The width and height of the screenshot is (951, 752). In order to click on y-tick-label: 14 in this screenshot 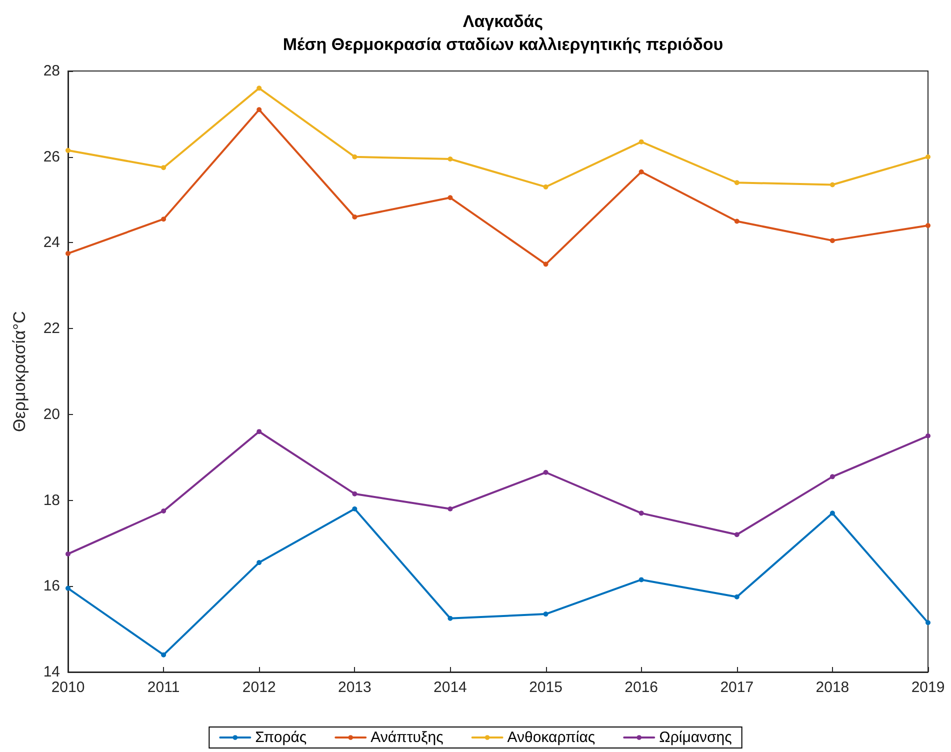, I will do `click(51, 672)`.